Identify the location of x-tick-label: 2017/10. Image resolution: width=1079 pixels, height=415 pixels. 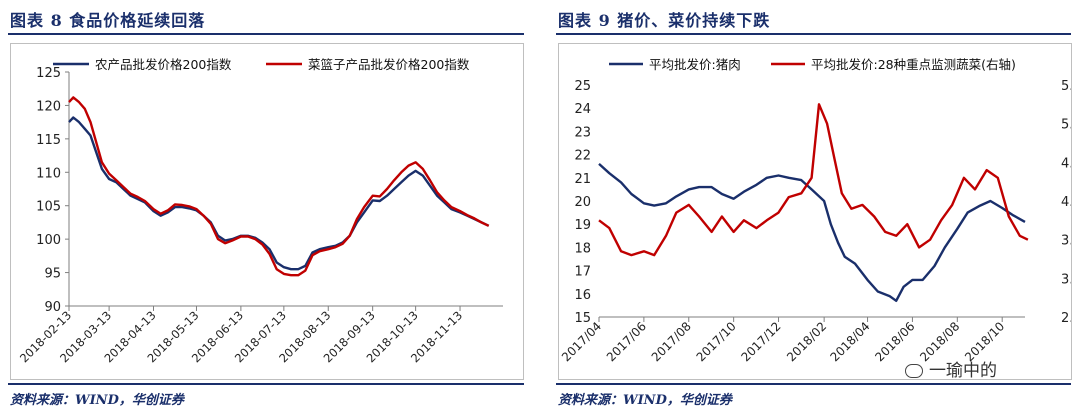
(716, 341).